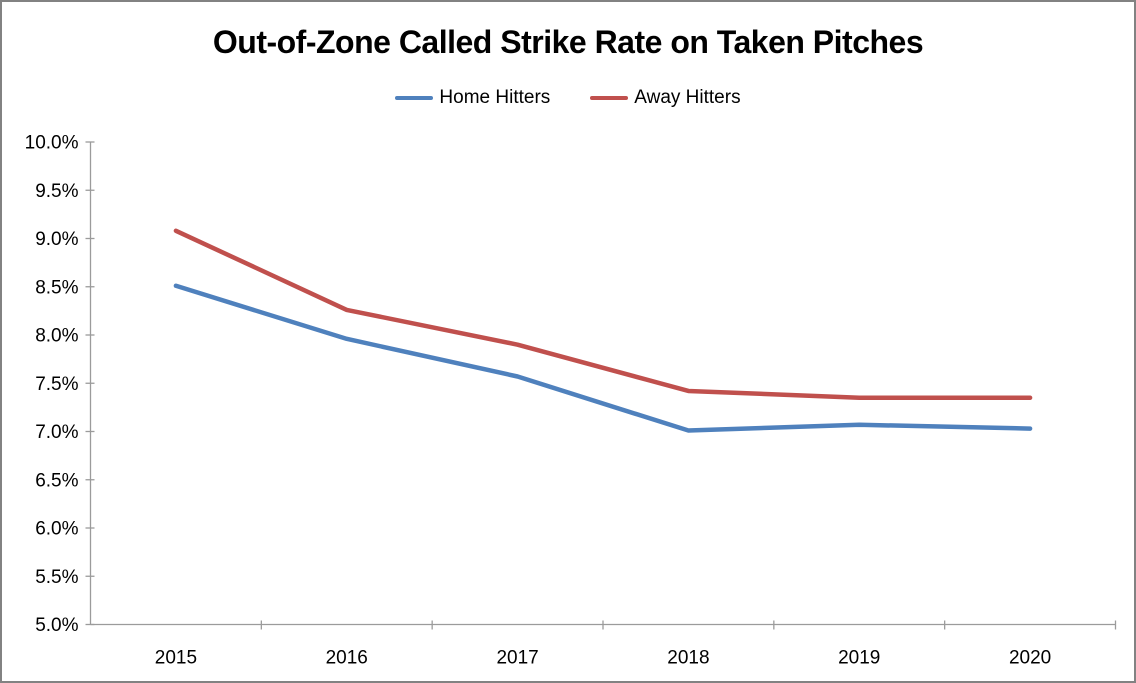  I want to click on y-axis-tick-label: 10.0%, so click(52, 143).